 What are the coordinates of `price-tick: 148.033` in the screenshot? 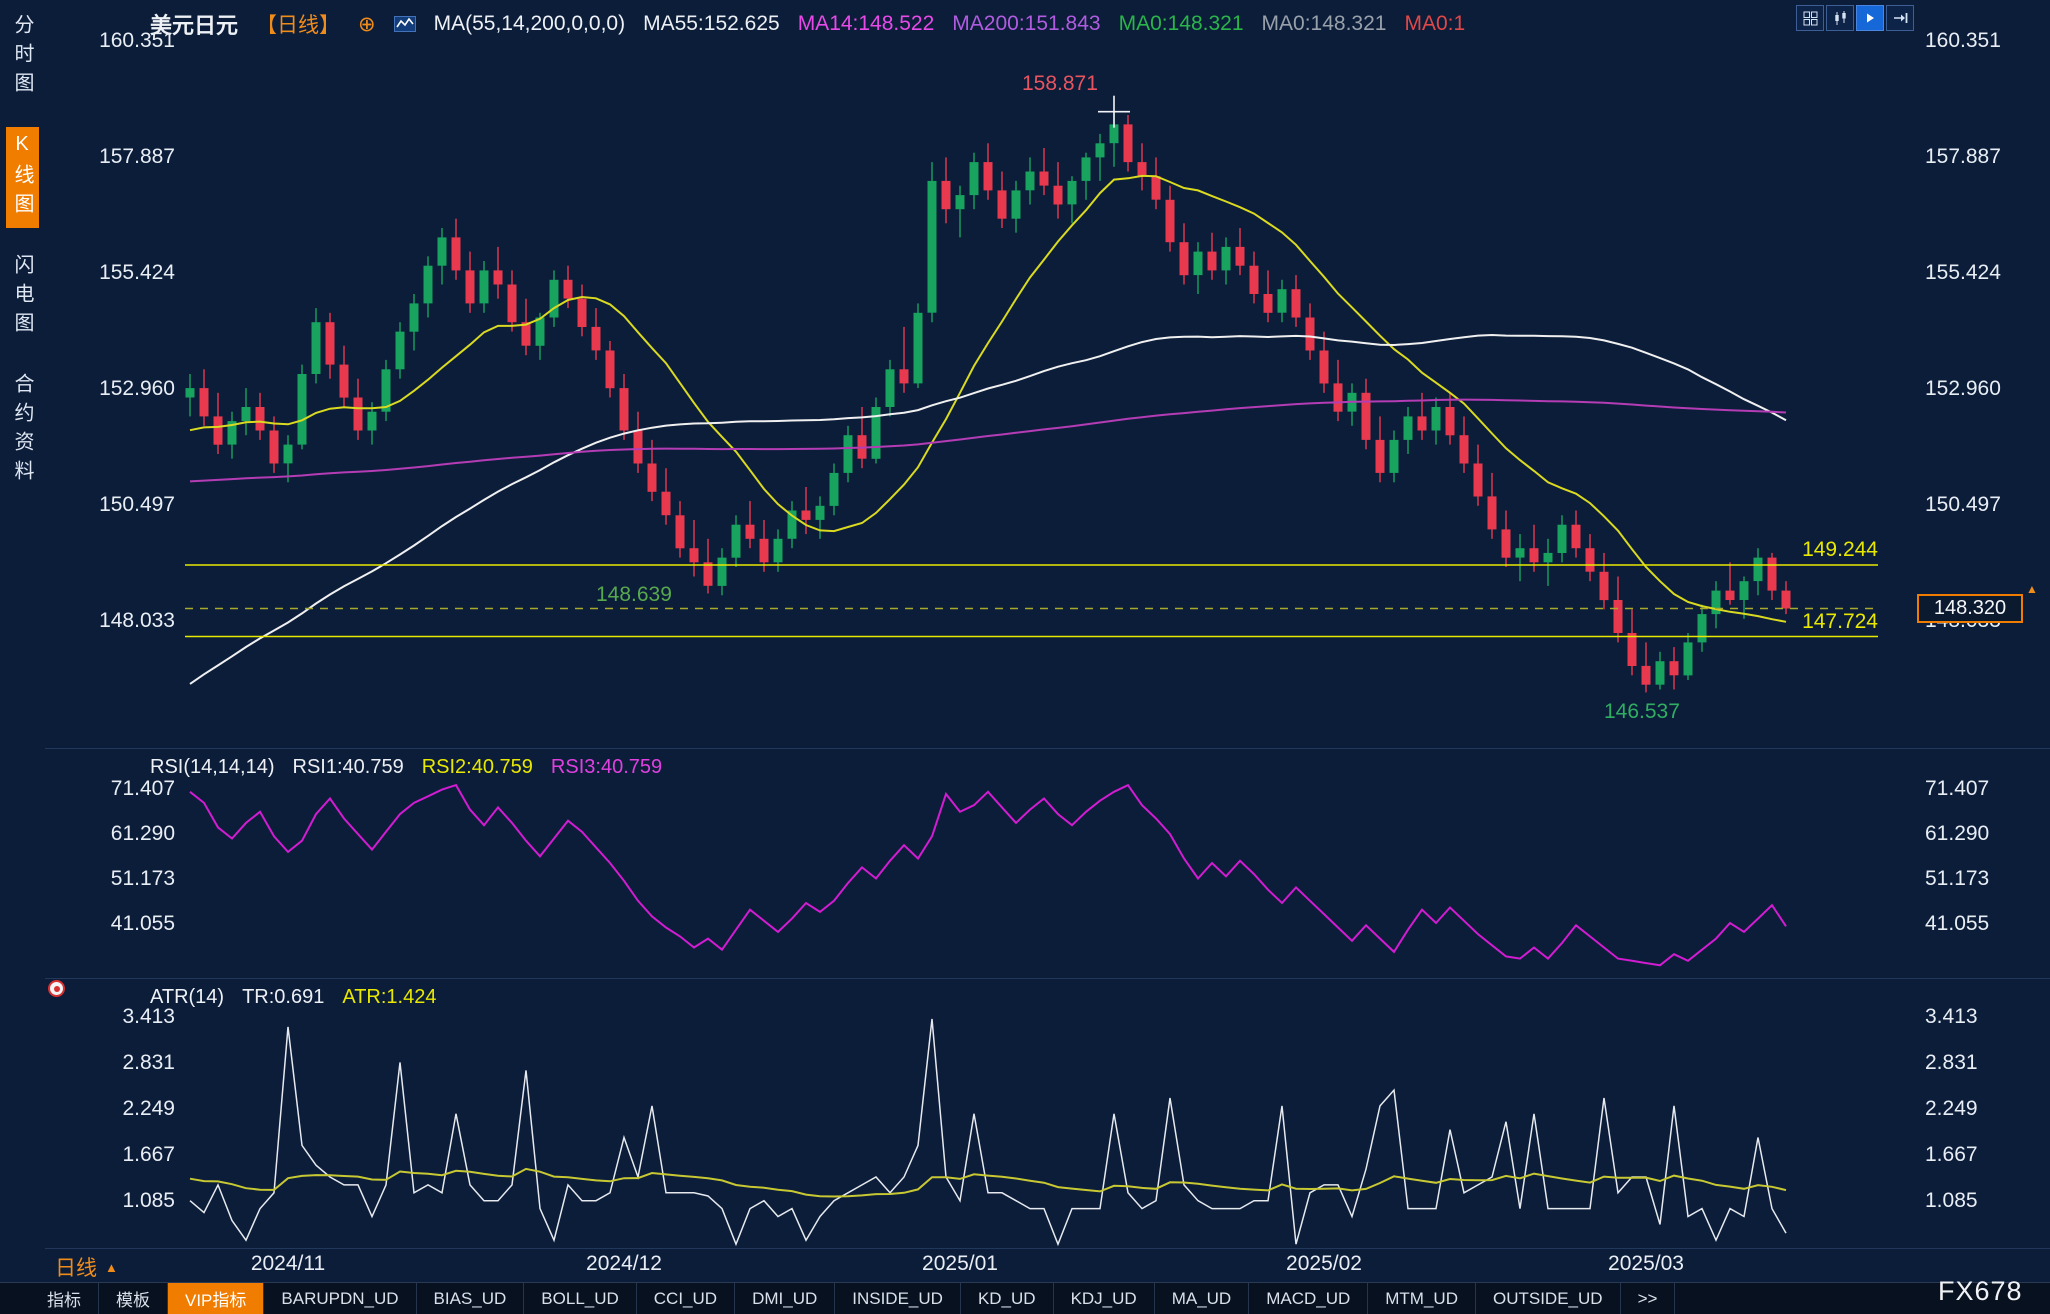 It's located at (137, 620).